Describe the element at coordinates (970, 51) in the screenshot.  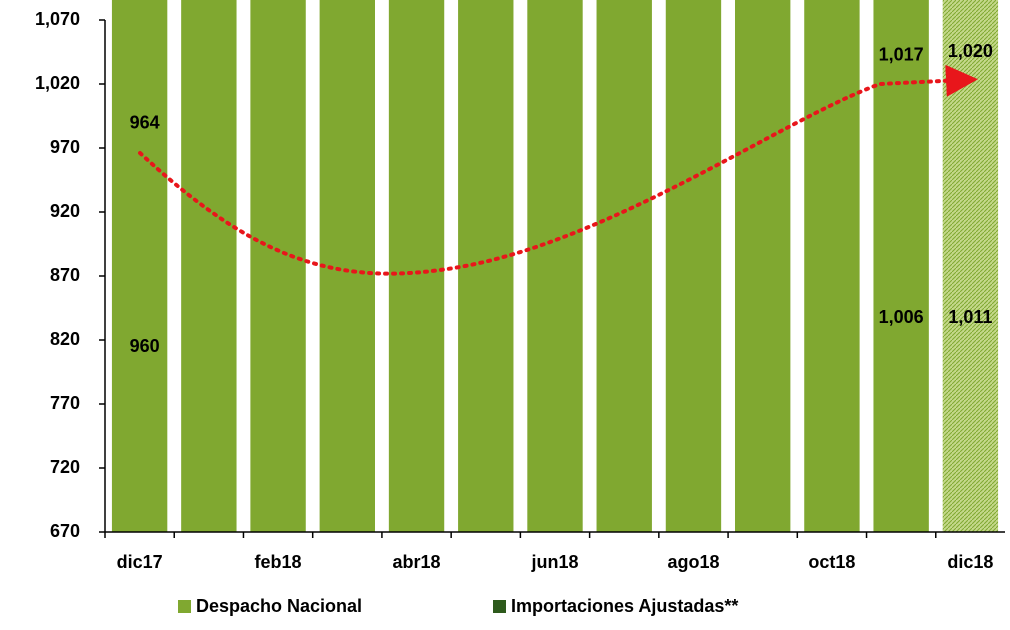
I see `total-label: 1,020` at that location.